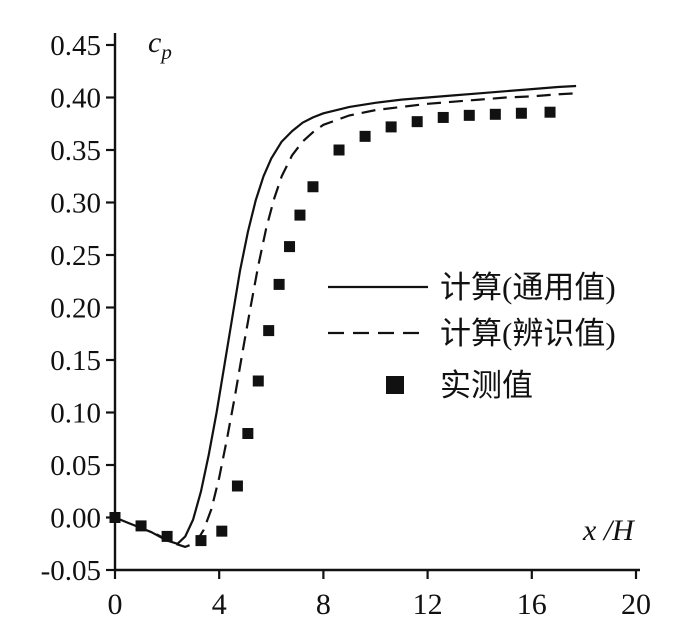  I want to click on y-tick-label: 0.40, so click(75, 99).